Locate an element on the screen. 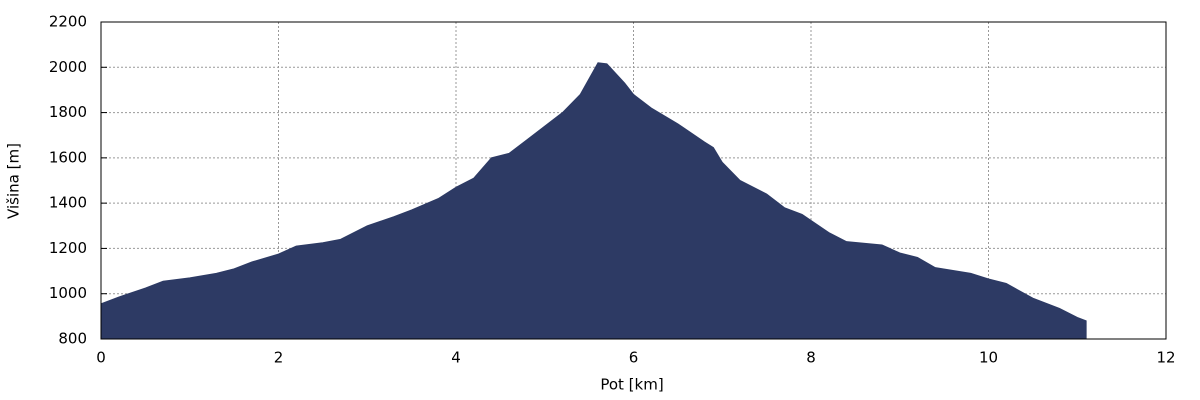  x-tick-label: 0 is located at coordinates (101, 358).